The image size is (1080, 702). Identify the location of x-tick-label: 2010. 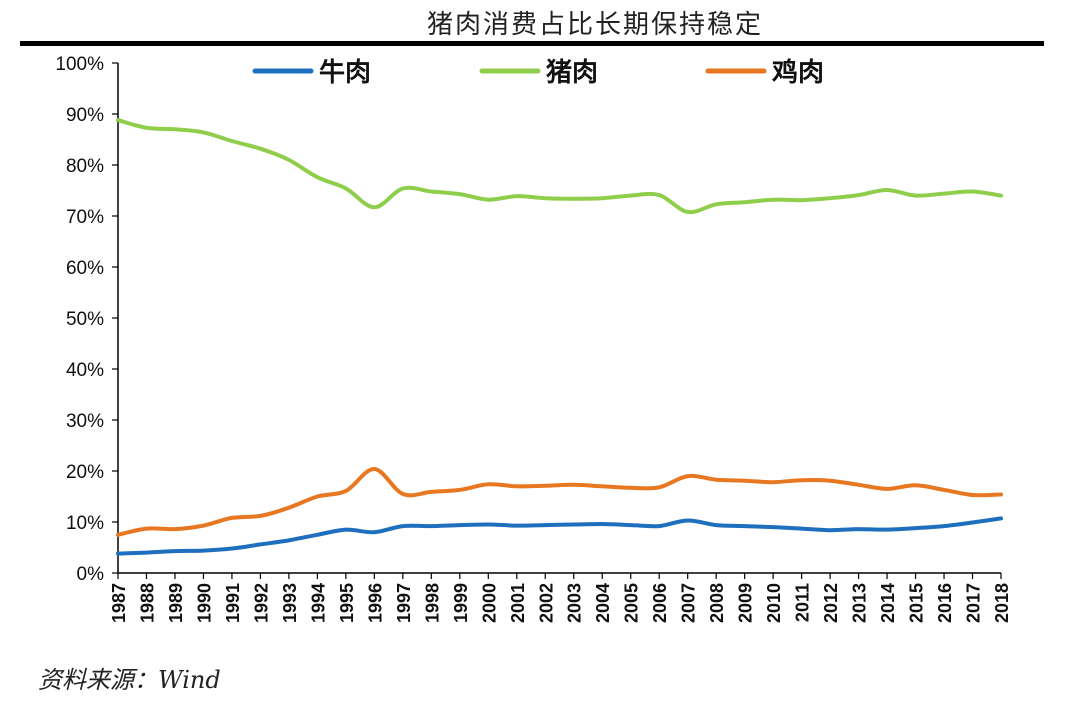
(774, 603).